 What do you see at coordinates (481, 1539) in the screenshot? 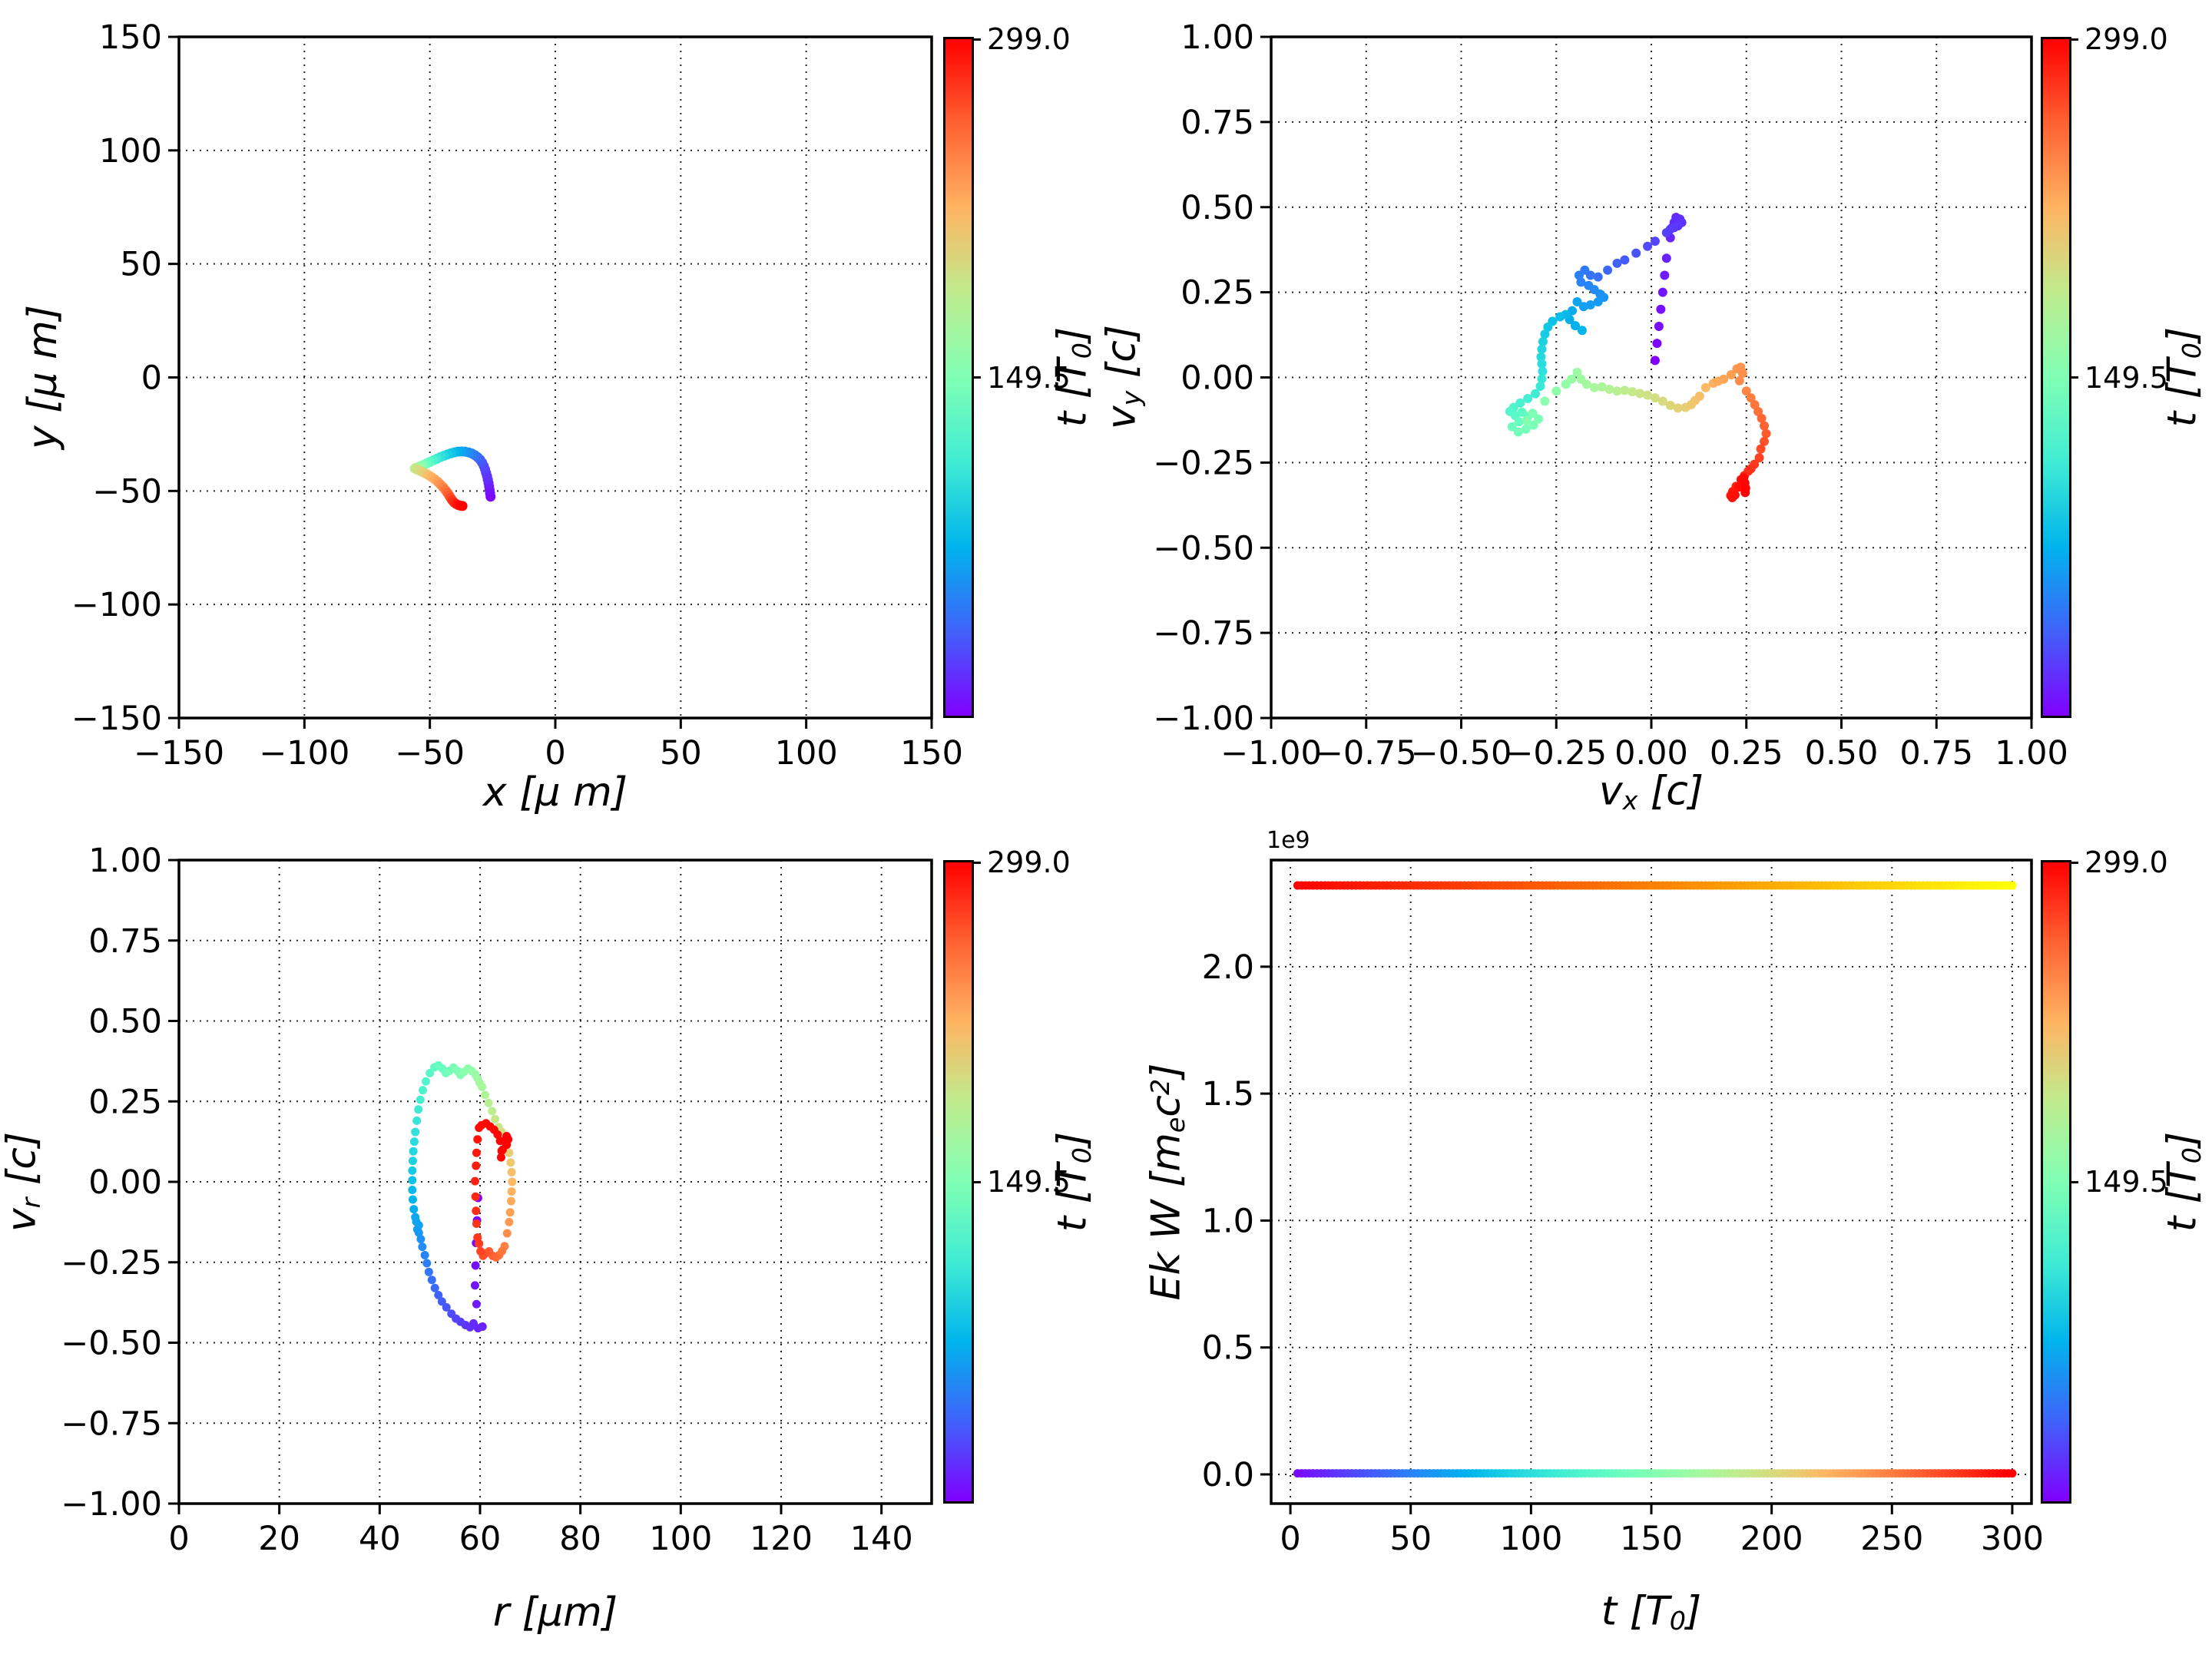
I see `svg-text: 60` at bounding box center [481, 1539].